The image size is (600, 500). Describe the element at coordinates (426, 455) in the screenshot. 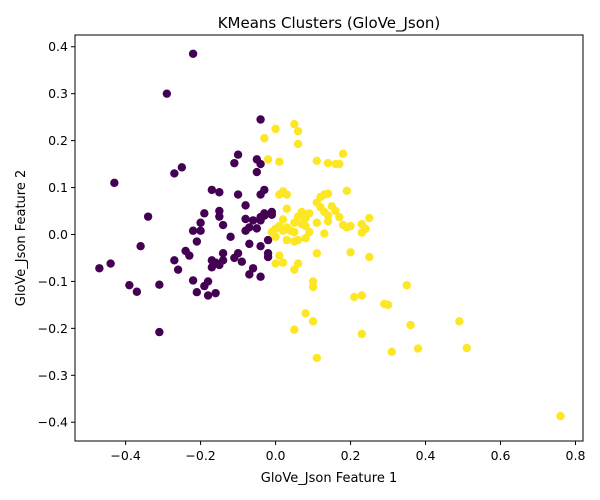

I see `x-tick-label: 0.4` at that location.